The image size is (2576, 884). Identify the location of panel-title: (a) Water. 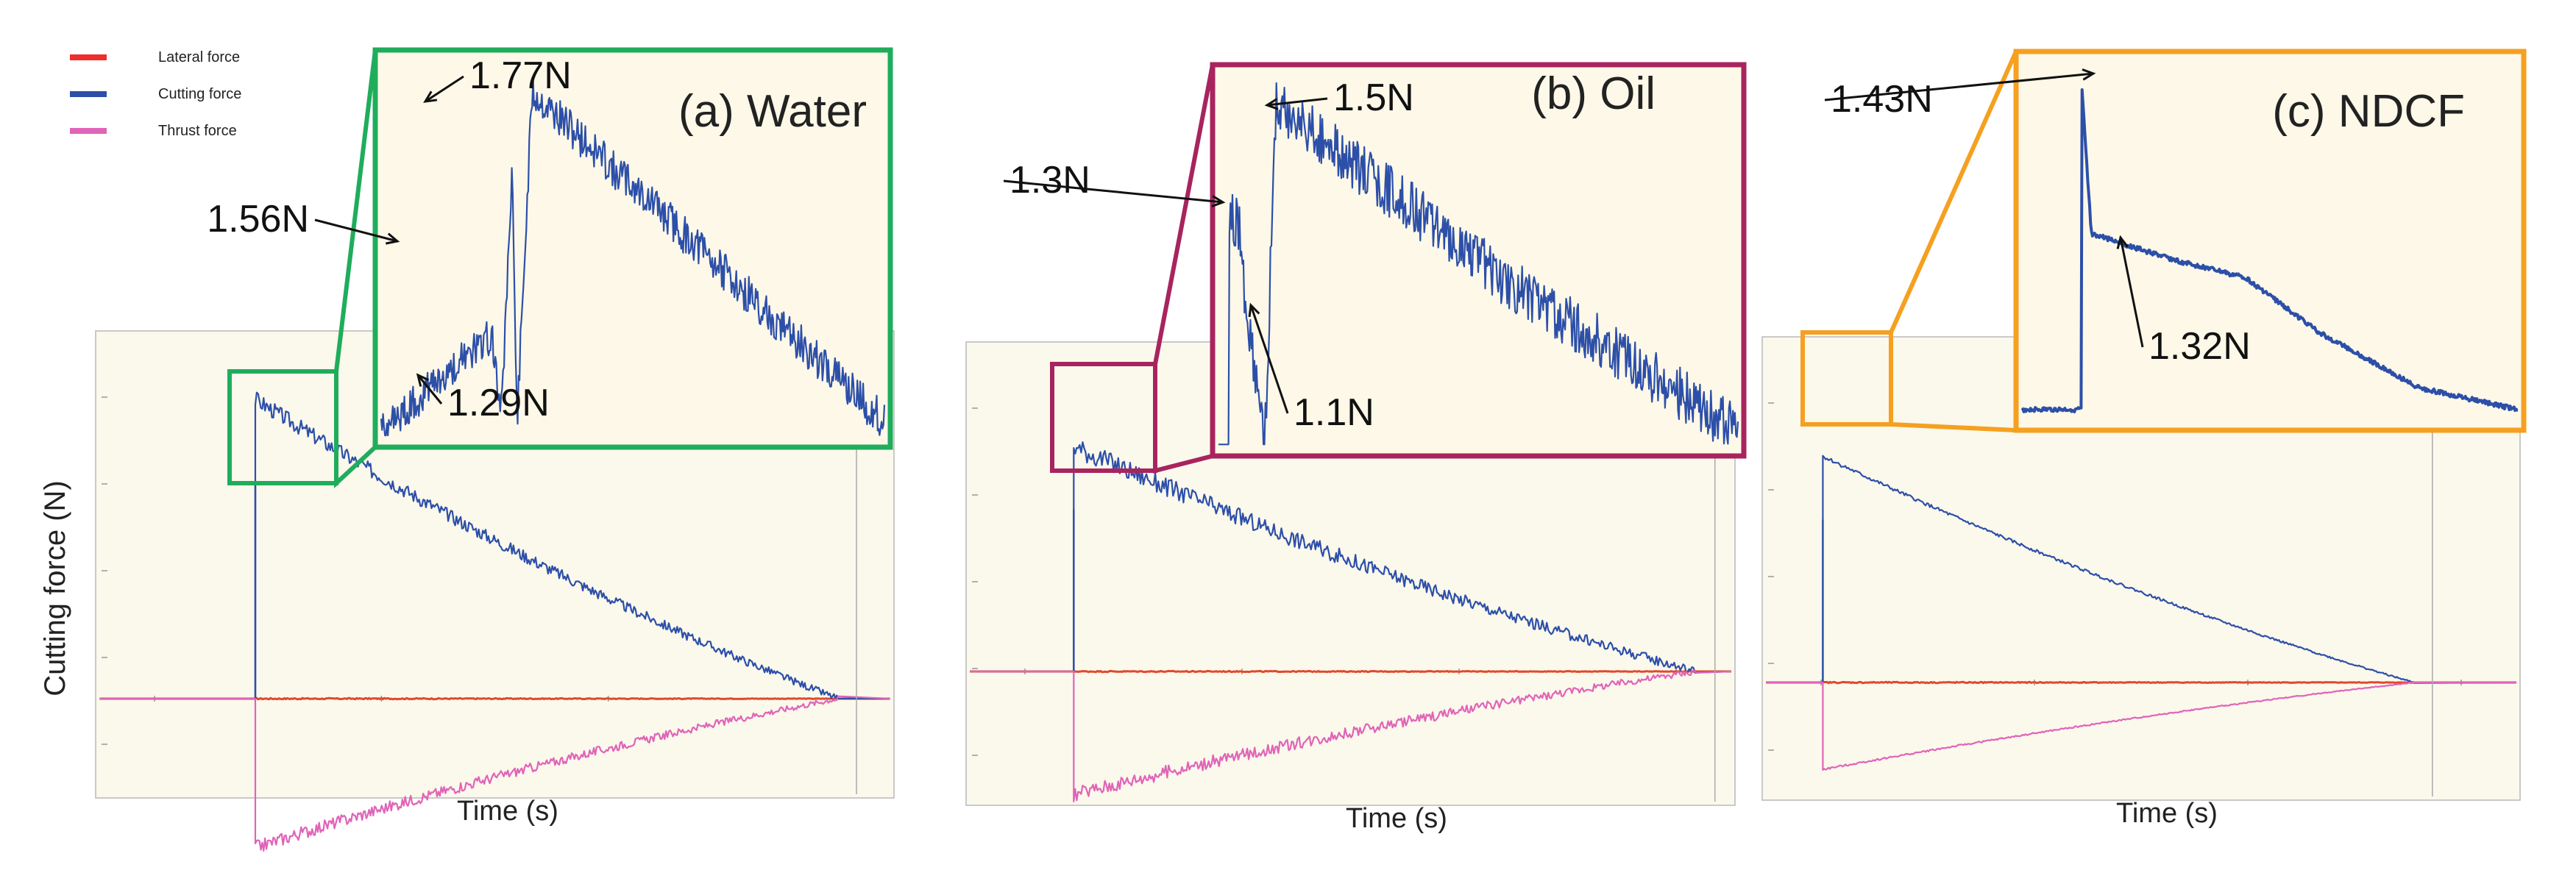
(772, 112).